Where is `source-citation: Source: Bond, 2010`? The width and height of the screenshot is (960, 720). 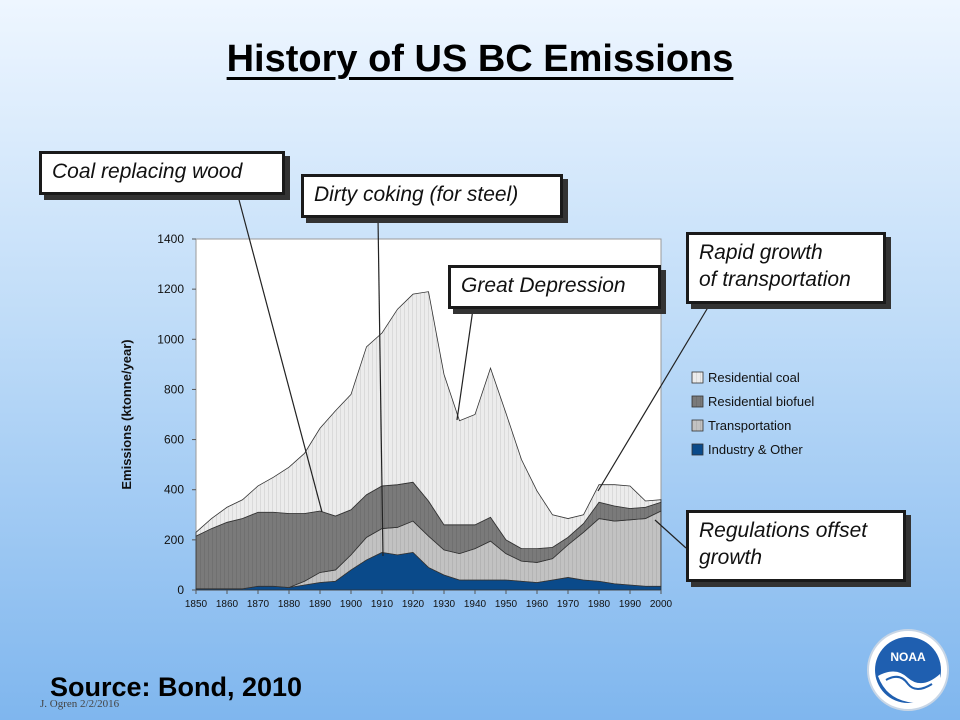
source-citation: Source: Bond, 2010 is located at coordinates (176, 687).